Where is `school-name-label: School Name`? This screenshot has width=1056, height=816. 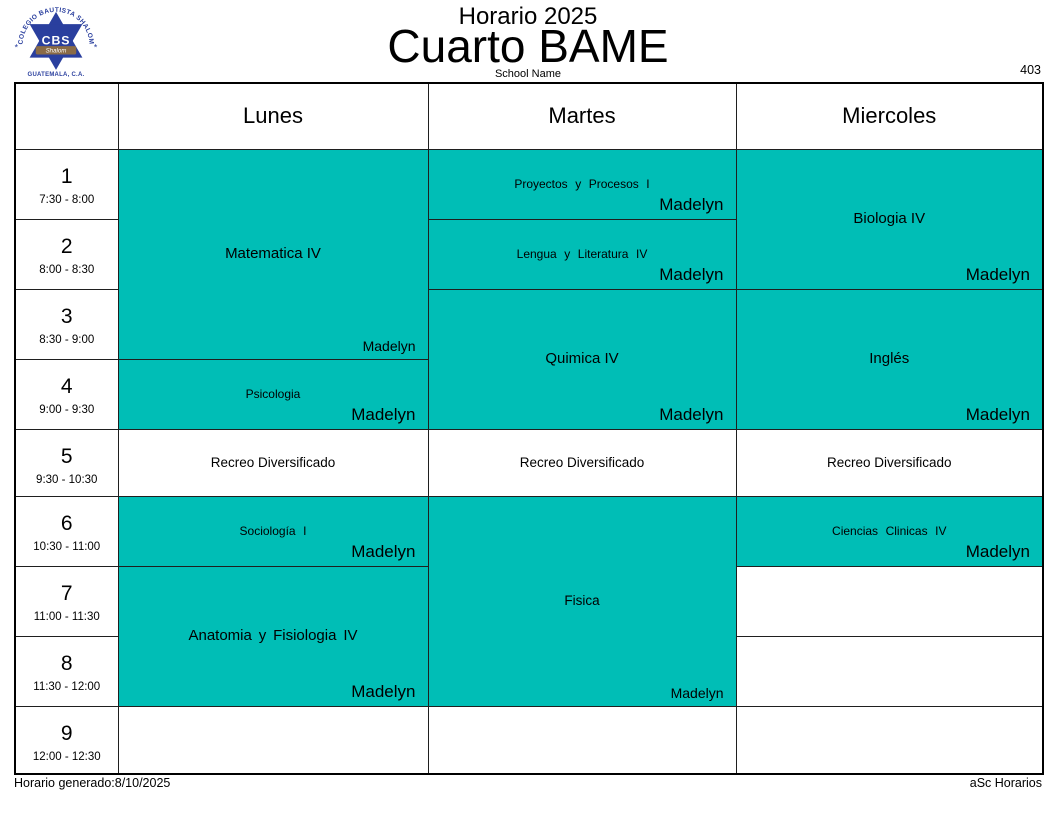 school-name-label: School Name is located at coordinates (528, 74).